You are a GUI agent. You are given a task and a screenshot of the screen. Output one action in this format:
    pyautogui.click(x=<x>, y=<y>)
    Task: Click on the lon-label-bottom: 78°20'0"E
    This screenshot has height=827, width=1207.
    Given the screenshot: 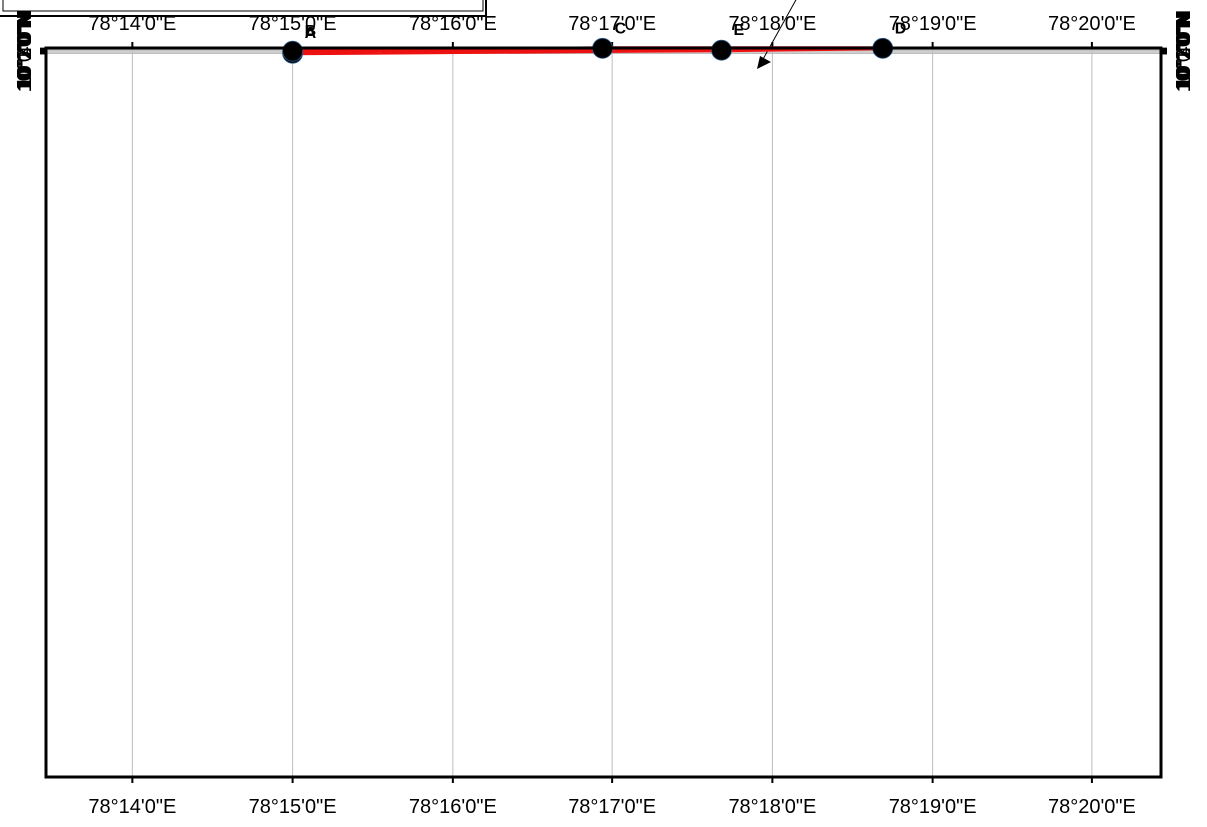 What is the action you would take?
    pyautogui.click(x=1092, y=807)
    